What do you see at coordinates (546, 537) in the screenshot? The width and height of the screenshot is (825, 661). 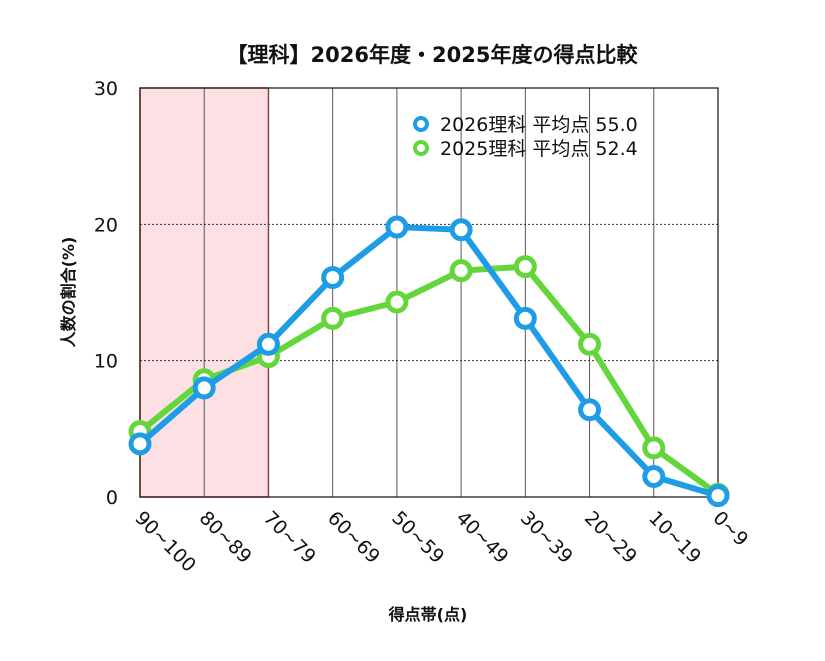 I see `x-tick-label: 30~39` at bounding box center [546, 537].